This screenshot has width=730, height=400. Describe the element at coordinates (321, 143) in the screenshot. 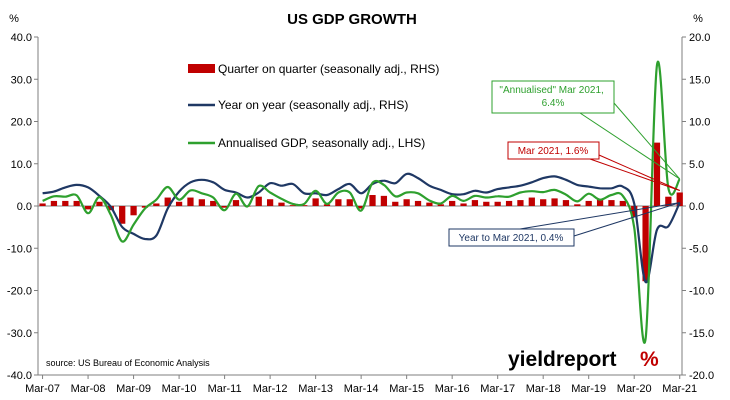

I see `legend-label-annualised: Annualised GDP, seasonally adj., LHS)` at that location.